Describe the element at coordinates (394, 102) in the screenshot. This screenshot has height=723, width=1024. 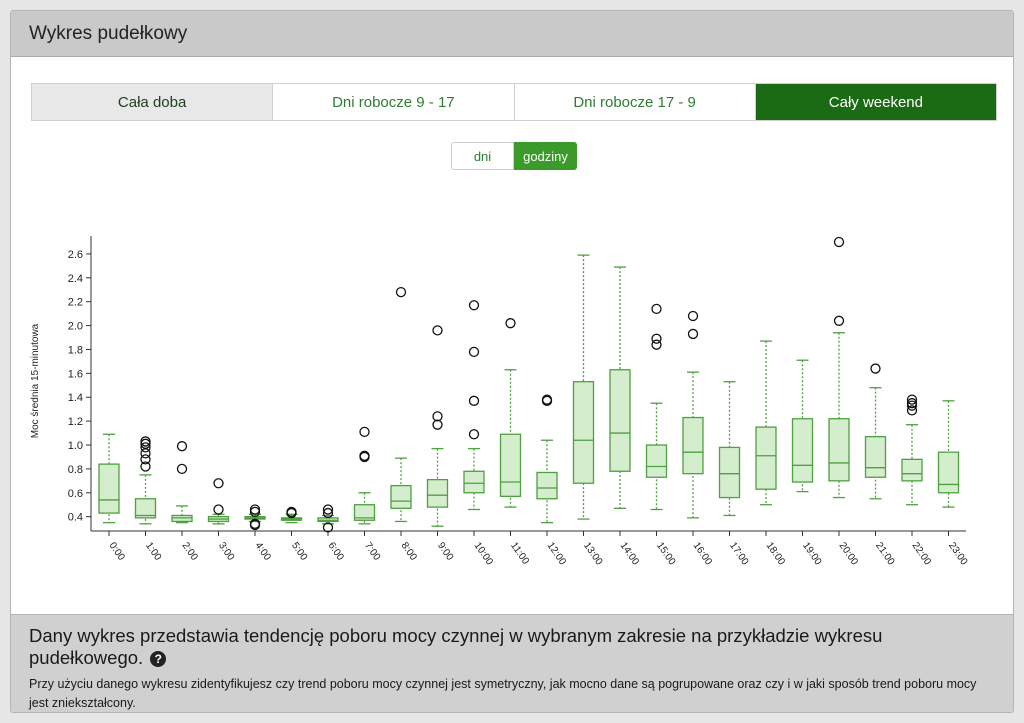
I see `tab-workdays-9-17: Dni robocze 9 - 17` at that location.